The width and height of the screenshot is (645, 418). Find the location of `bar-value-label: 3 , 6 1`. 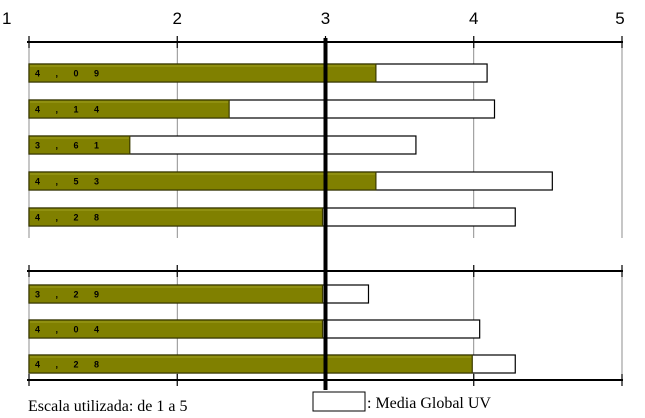

bar-value-label: 3 , 6 1 is located at coordinates (70, 146).